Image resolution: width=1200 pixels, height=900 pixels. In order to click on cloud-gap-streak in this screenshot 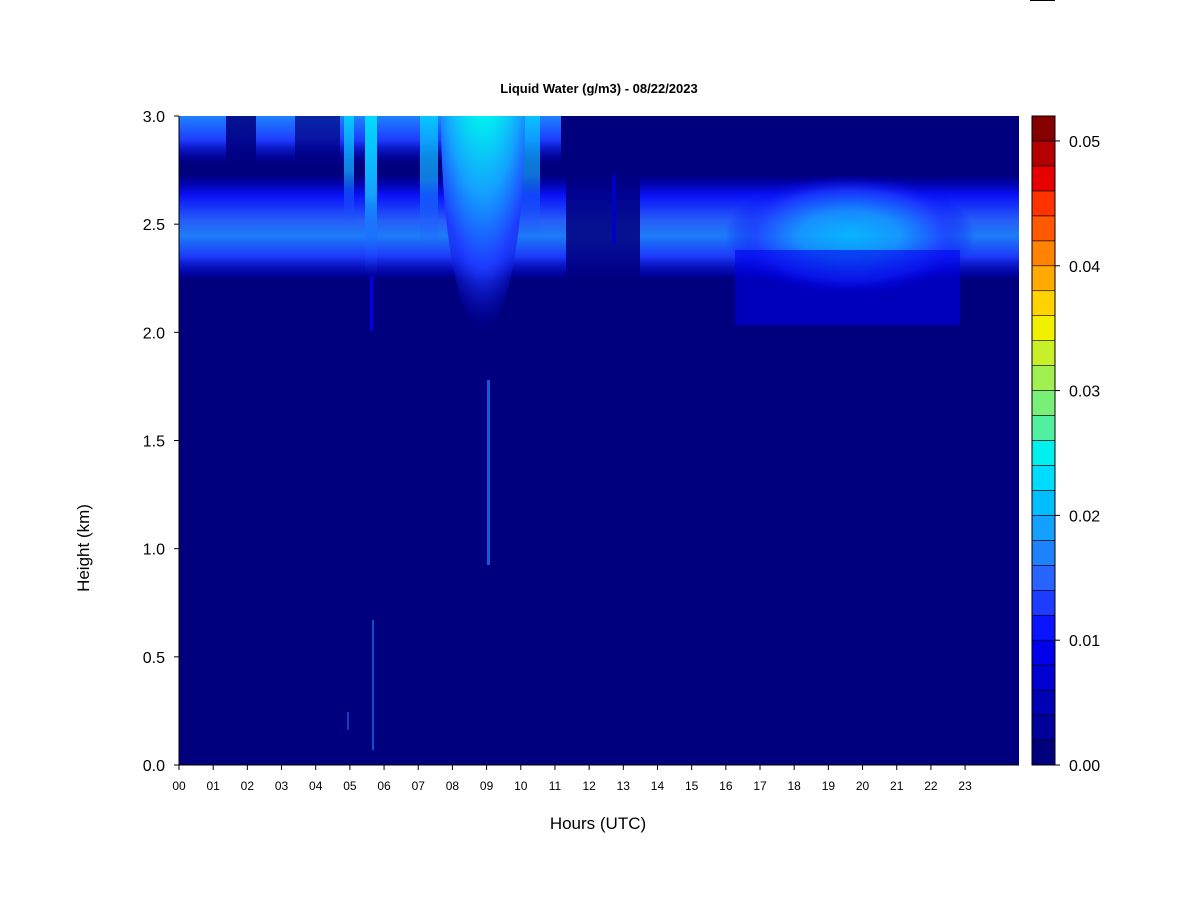, I will do `click(614, 210)`.